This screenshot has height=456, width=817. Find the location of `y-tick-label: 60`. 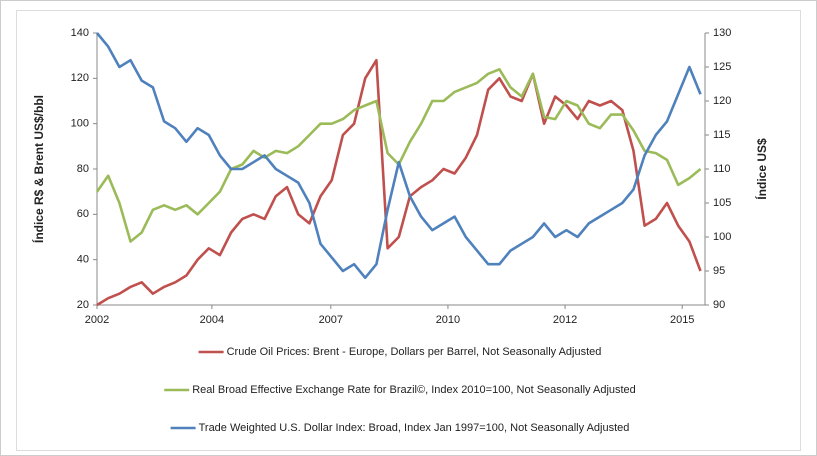

y-tick-label: 60 is located at coordinates (83, 214).